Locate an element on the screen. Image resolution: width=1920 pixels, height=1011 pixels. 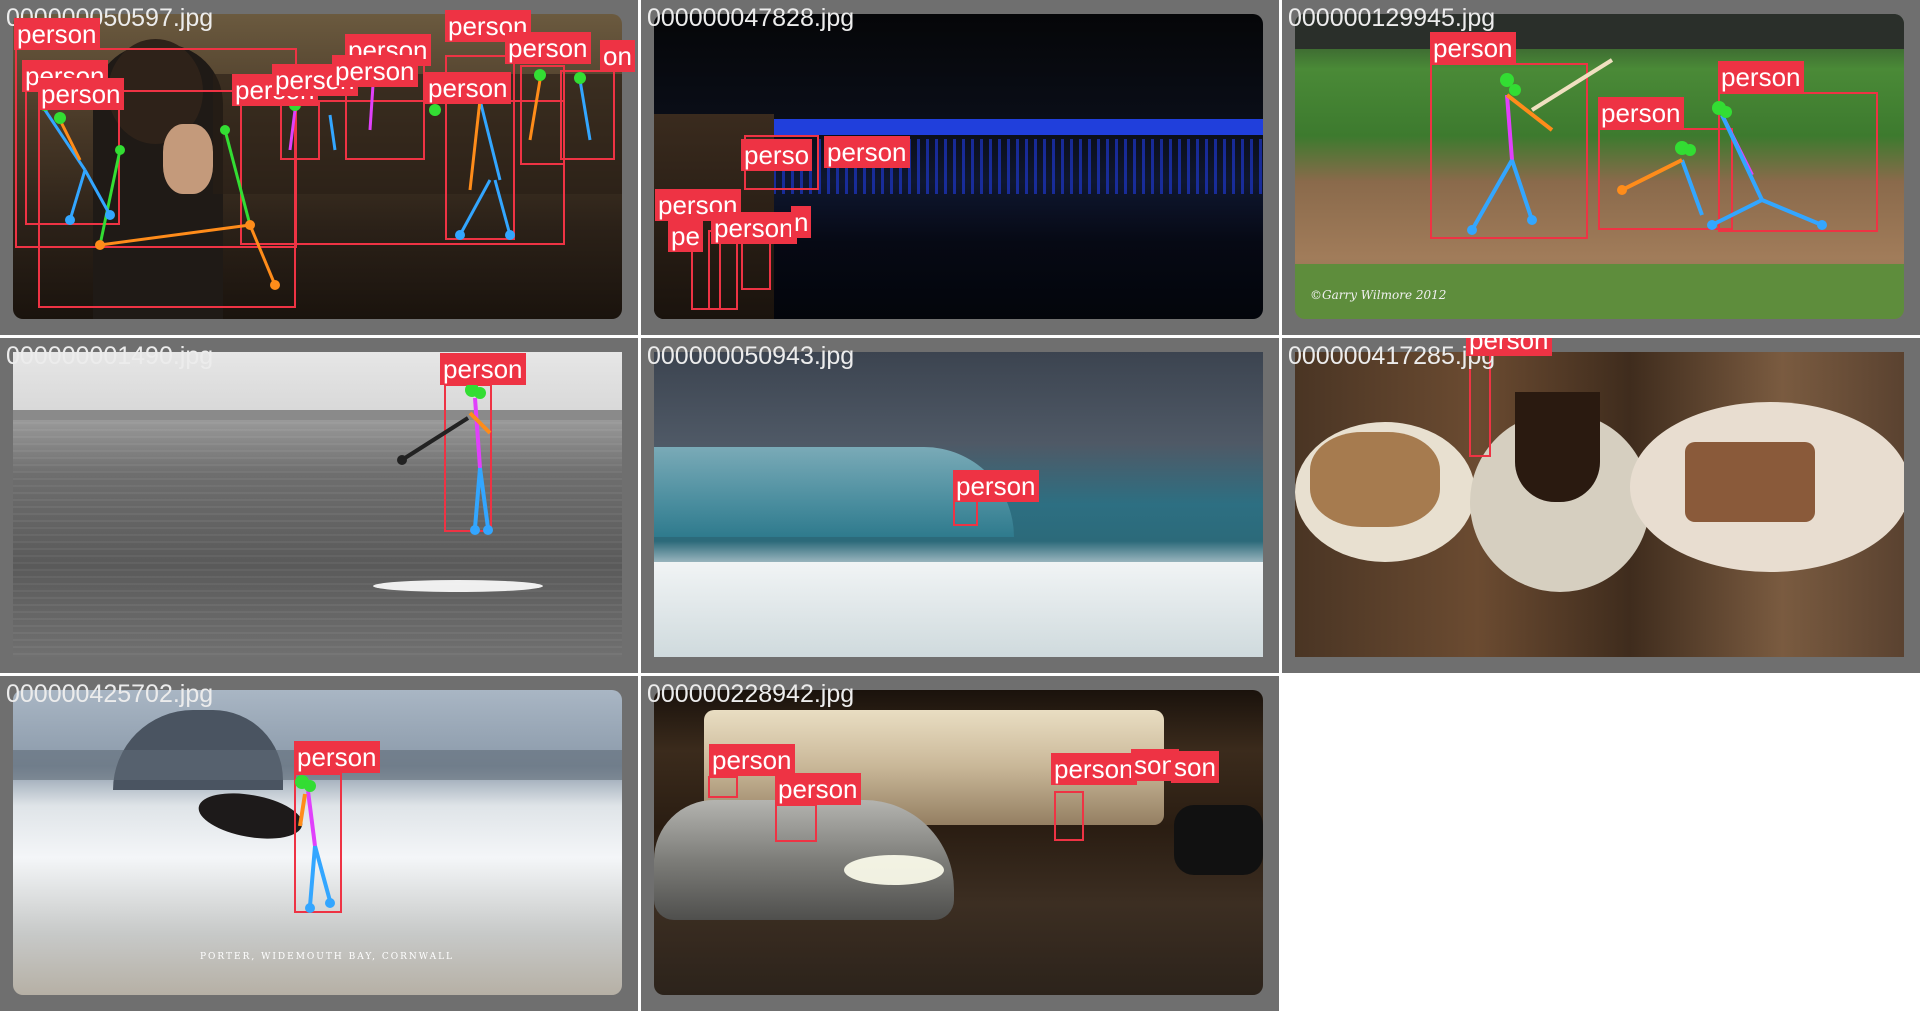
tile-filename: 000000001490.jpg is located at coordinates (110, 356).